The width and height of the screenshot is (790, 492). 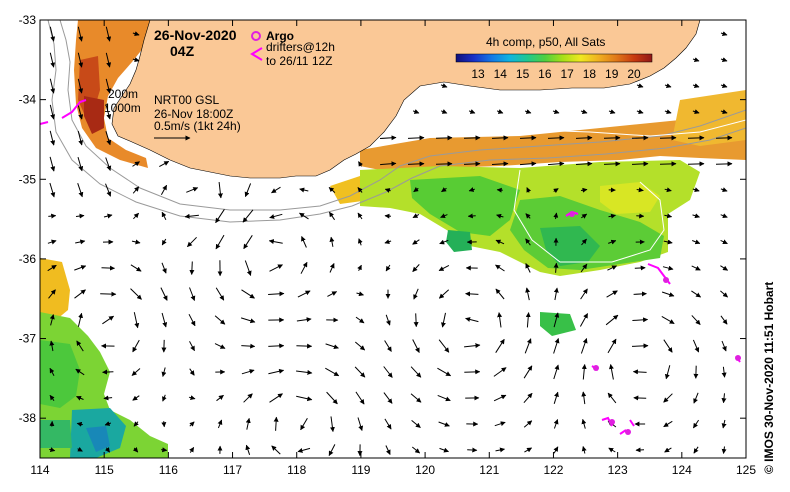 What do you see at coordinates (63, 112) in the screenshot?
I see `drifter-track` at bounding box center [63, 112].